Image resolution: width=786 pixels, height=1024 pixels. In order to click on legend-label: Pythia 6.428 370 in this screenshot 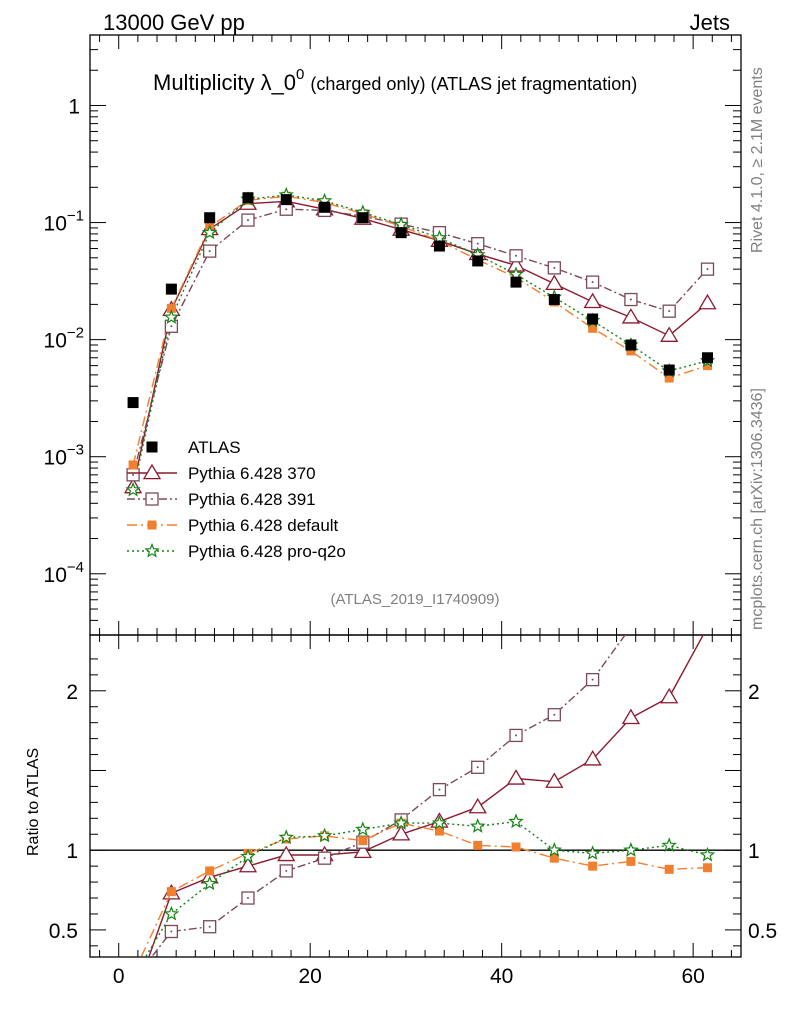, I will do `click(252, 473)`.